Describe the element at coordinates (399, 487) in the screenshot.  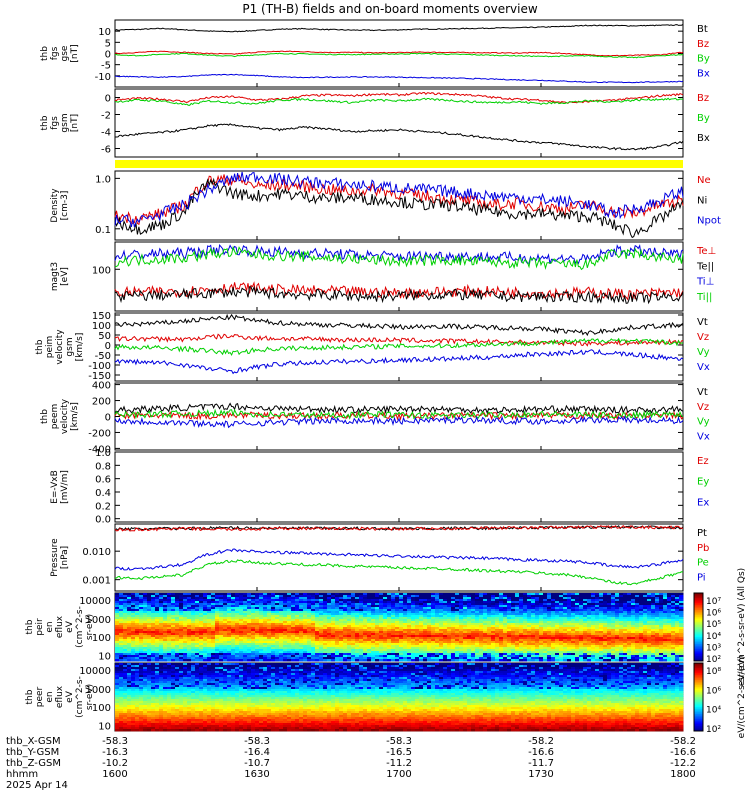
I see `panel-frame` at that location.